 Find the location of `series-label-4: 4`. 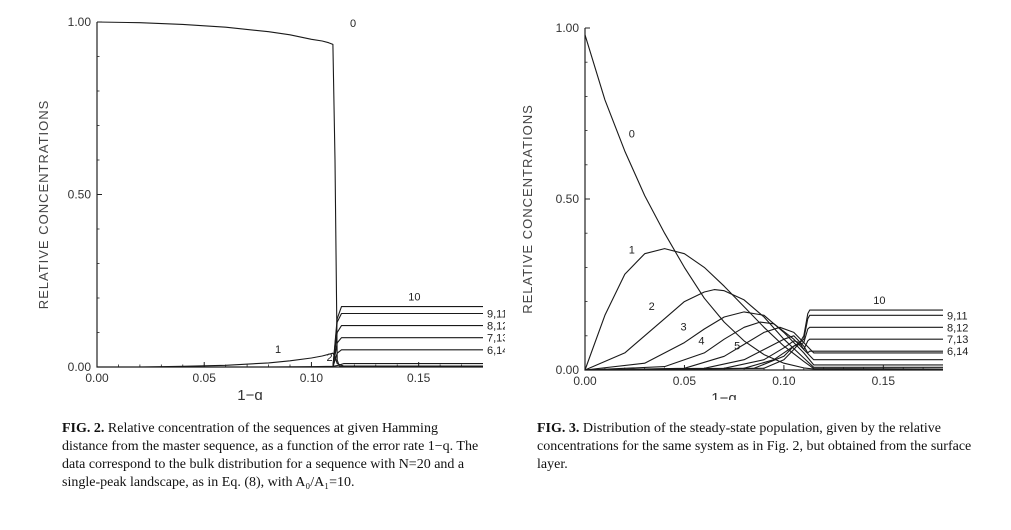

series-label-4: 4 is located at coordinates (701, 341).